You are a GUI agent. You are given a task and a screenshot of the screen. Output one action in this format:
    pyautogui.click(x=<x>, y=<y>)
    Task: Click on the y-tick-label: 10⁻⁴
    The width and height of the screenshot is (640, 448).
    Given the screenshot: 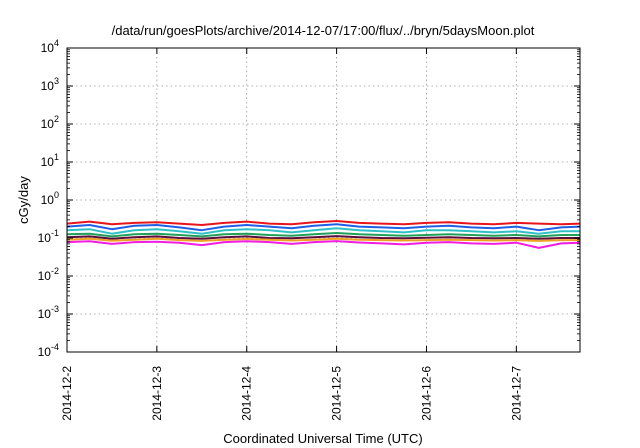 What is the action you would take?
    pyautogui.click(x=48, y=350)
    